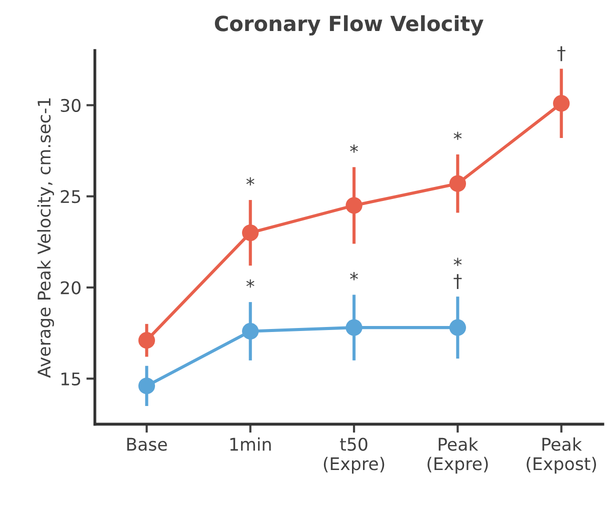 This screenshot has height=505, width=612. Describe the element at coordinates (561, 54) in the screenshot. I see `annotation: †` at that location.